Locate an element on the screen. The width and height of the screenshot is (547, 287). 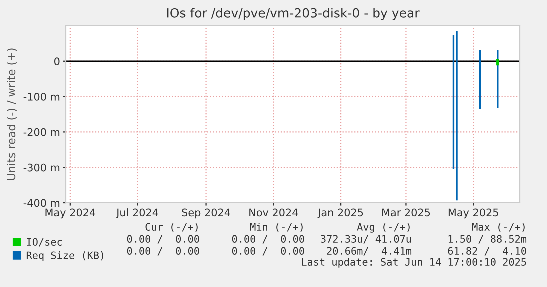
x-tick-label: Sep 2024 is located at coordinates (206, 213).